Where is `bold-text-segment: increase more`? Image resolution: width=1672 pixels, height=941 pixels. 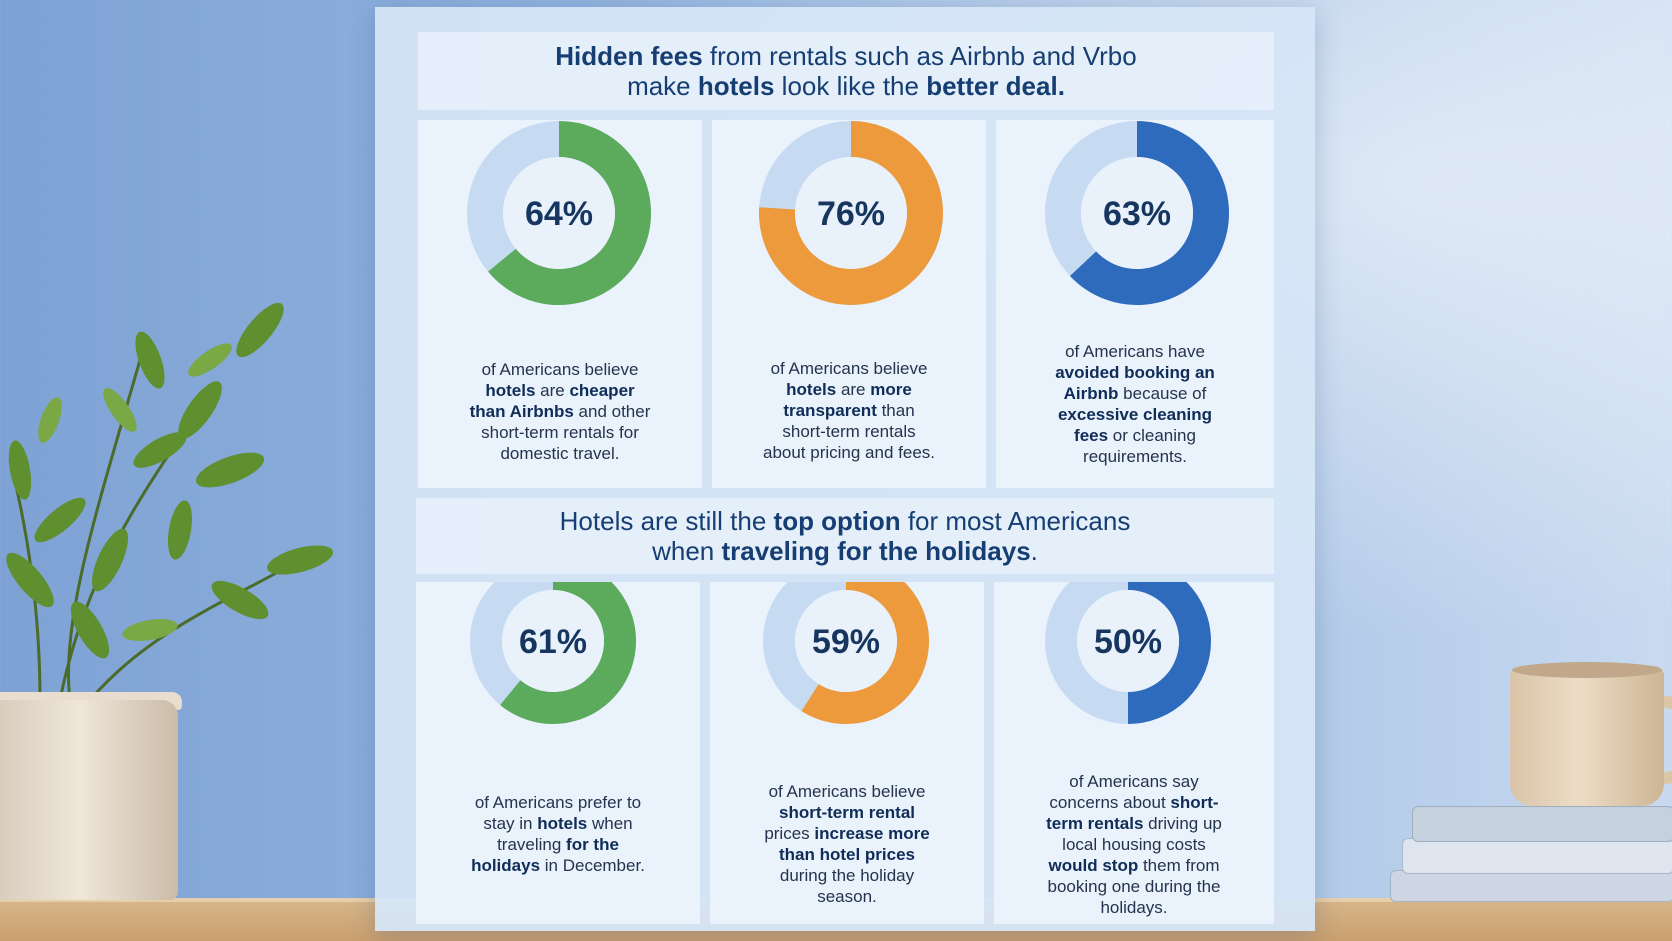
bold-text-segment: increase more is located at coordinates (872, 833).